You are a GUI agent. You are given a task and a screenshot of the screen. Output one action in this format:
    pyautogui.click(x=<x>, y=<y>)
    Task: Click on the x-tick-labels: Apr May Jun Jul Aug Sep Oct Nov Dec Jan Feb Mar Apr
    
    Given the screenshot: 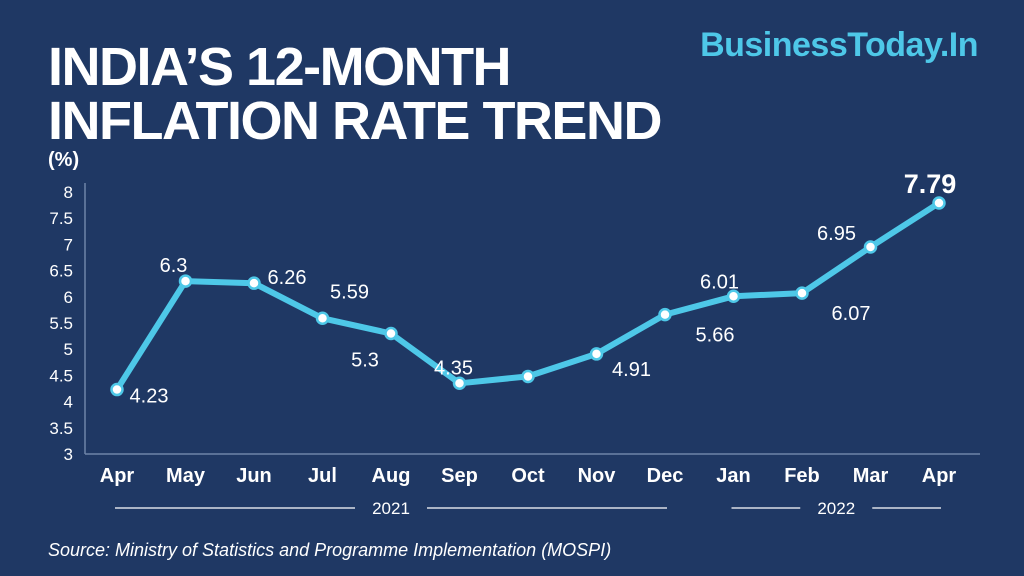 What is the action you would take?
    pyautogui.click(x=528, y=476)
    